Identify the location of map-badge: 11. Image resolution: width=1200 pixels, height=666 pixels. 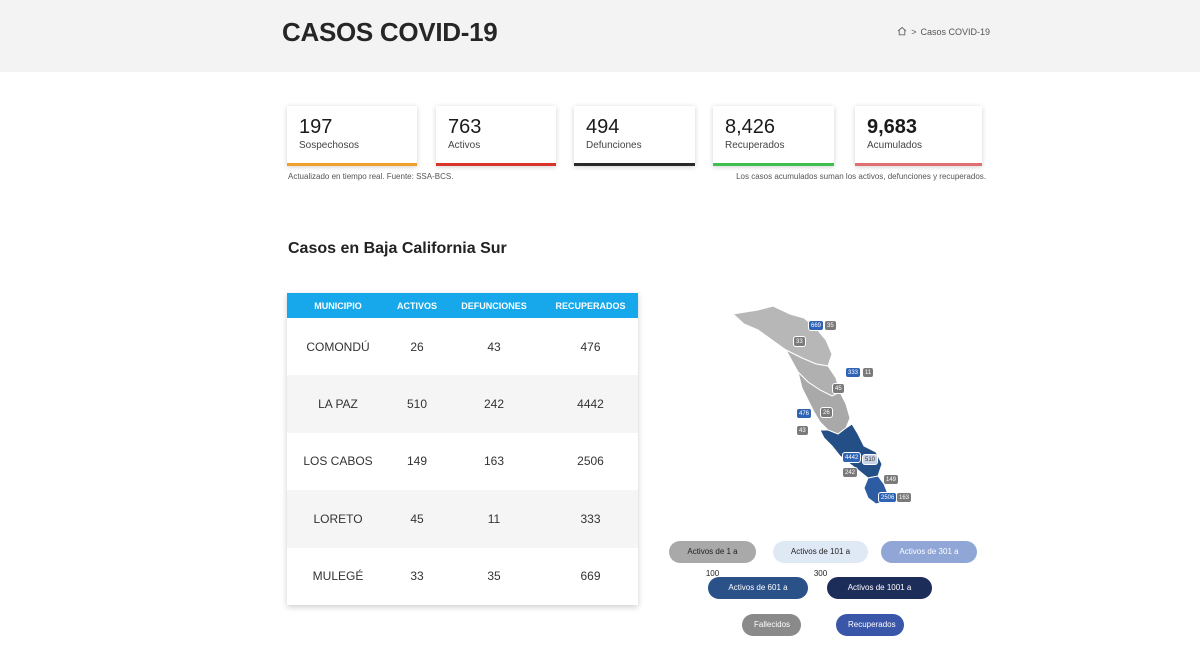
(868, 372).